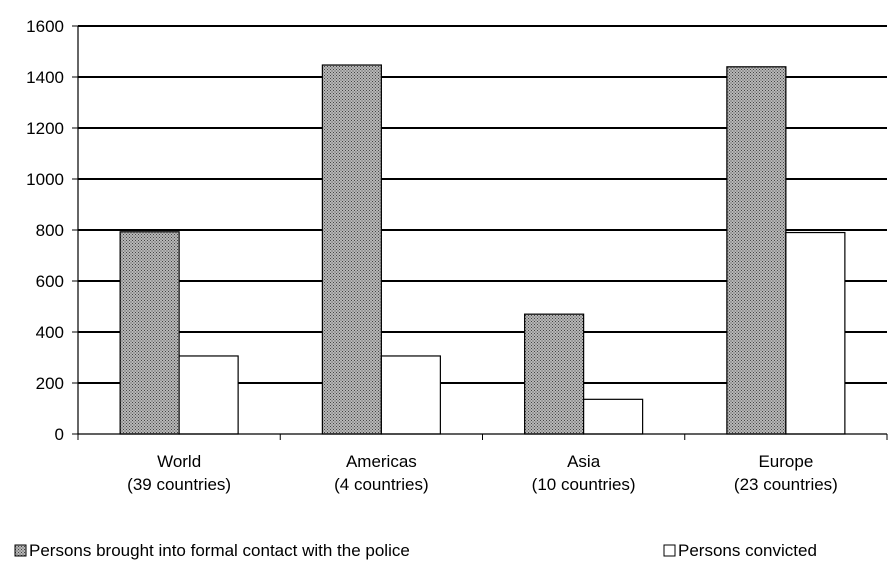  I want to click on legend-label: Persons convicted, so click(747, 550).